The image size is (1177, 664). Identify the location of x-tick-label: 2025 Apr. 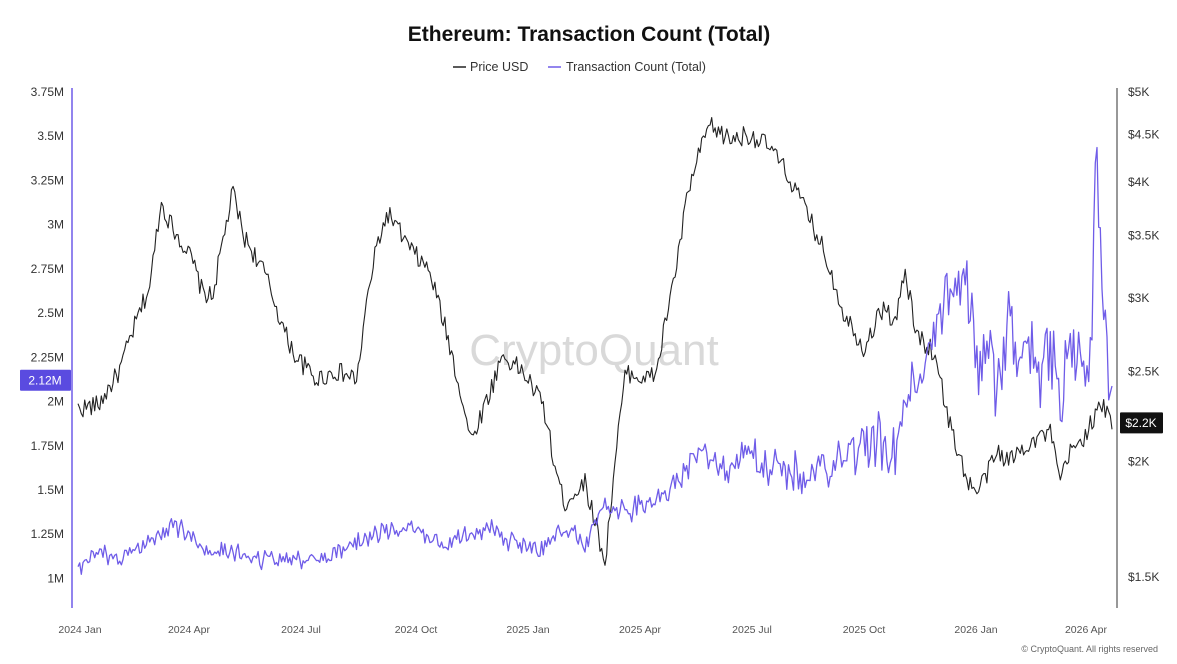
(640, 630).